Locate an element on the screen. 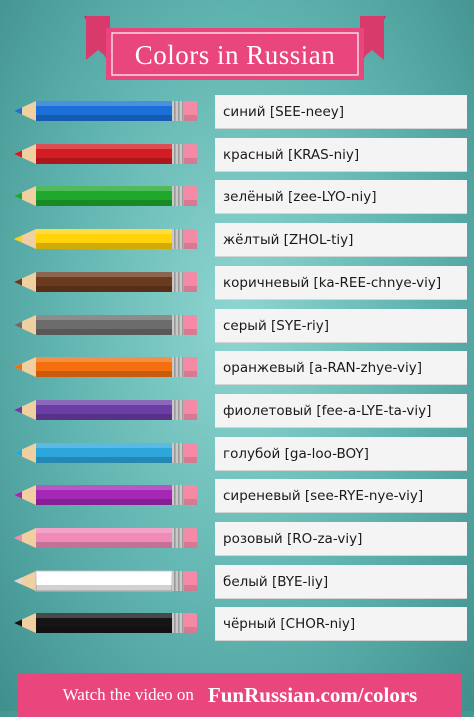 The width and height of the screenshot is (474, 717). color-row: фиолетовый [fee-a-LYE-ta-viy] is located at coordinates (237, 411).